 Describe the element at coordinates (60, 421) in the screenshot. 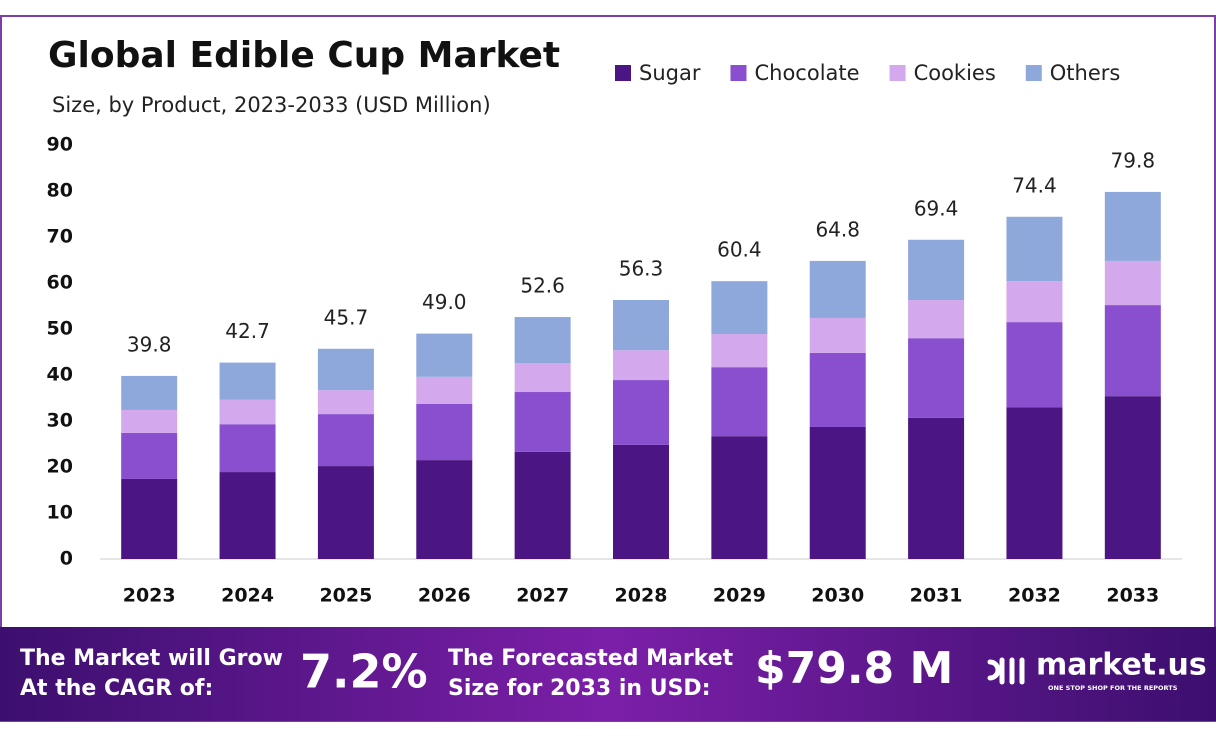

I see `y-tick-label: 30` at that location.